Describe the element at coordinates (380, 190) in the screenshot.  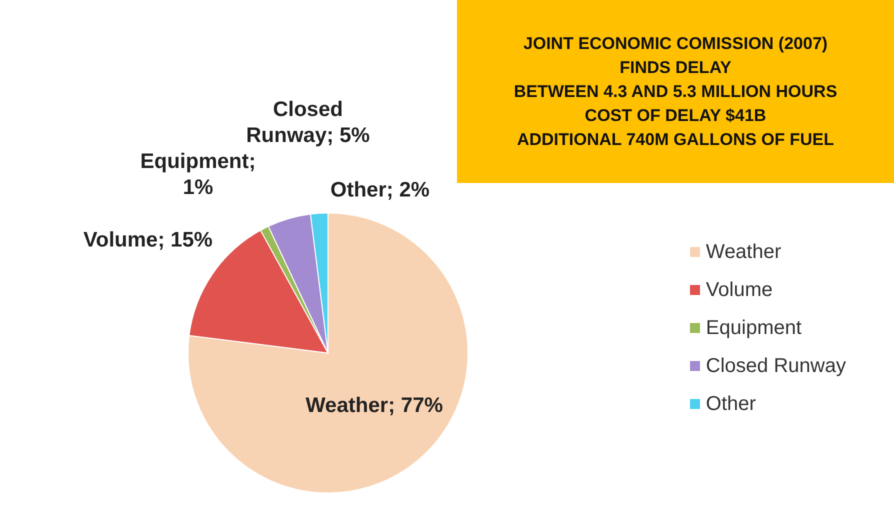
I see `data-label: Other; 2%` at that location.